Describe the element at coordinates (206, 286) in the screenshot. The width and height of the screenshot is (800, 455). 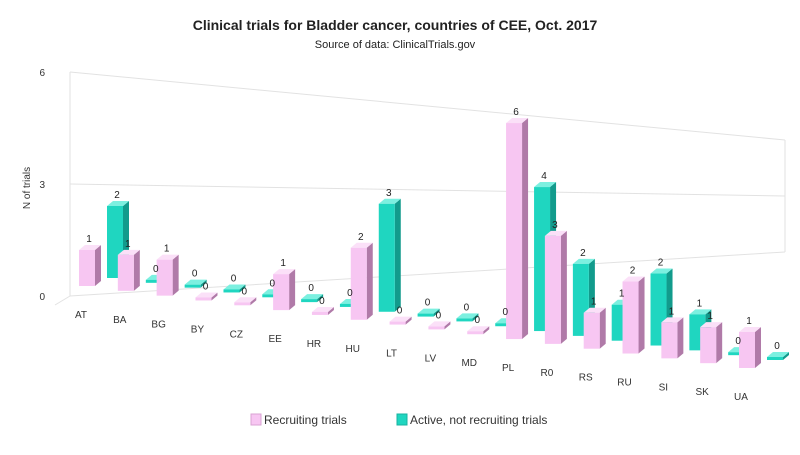
I see `data-label-recruiting-by: 0` at that location.